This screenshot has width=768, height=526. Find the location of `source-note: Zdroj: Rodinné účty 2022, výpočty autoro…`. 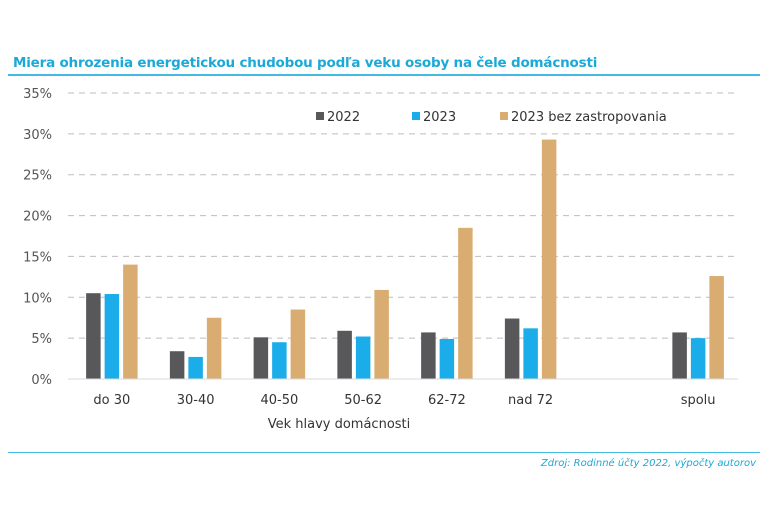

source-note: Zdroj: Rodinné účty 2022, výpočty autoro… is located at coordinates (648, 463).